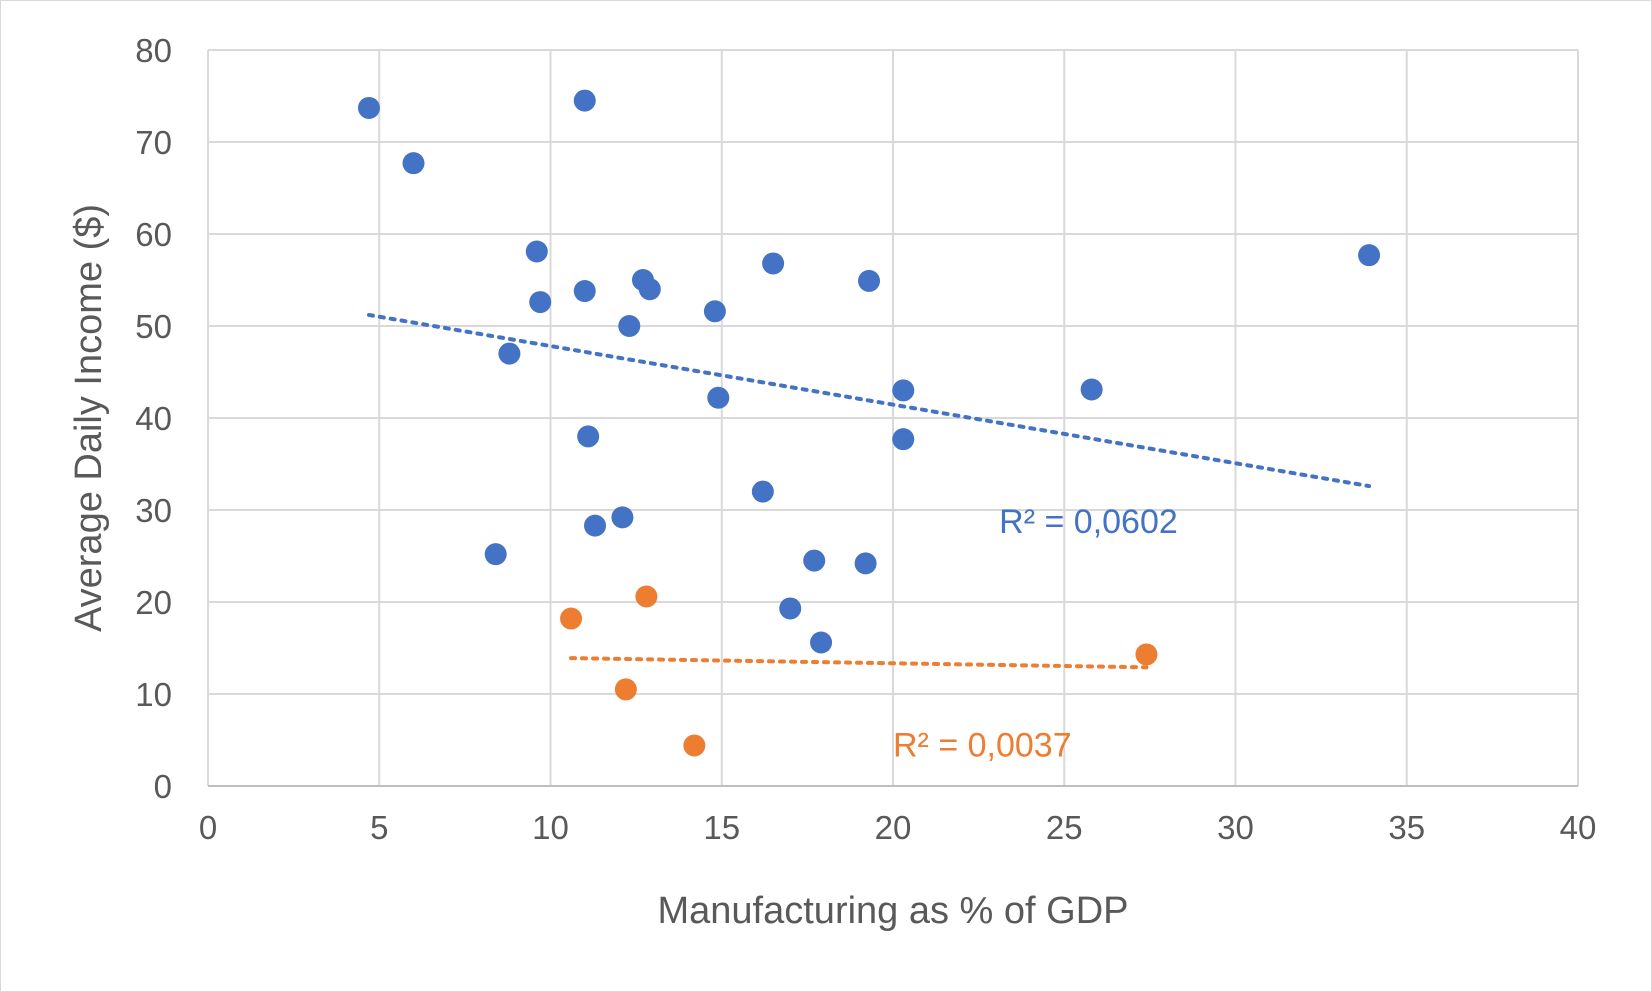 Image resolution: width=1652 pixels, height=992 pixels. Describe the element at coordinates (1064, 827) in the screenshot. I see `x-tick-label: 25` at that location.